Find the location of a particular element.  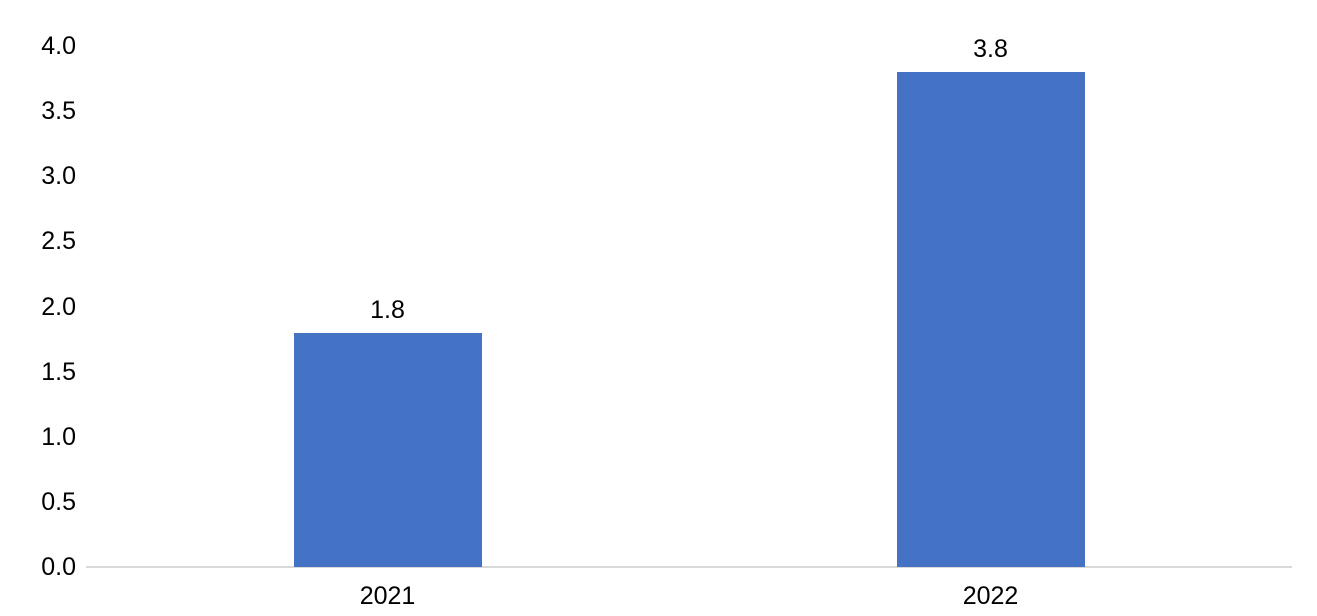

bar-value-label: 1.8 is located at coordinates (387, 309).